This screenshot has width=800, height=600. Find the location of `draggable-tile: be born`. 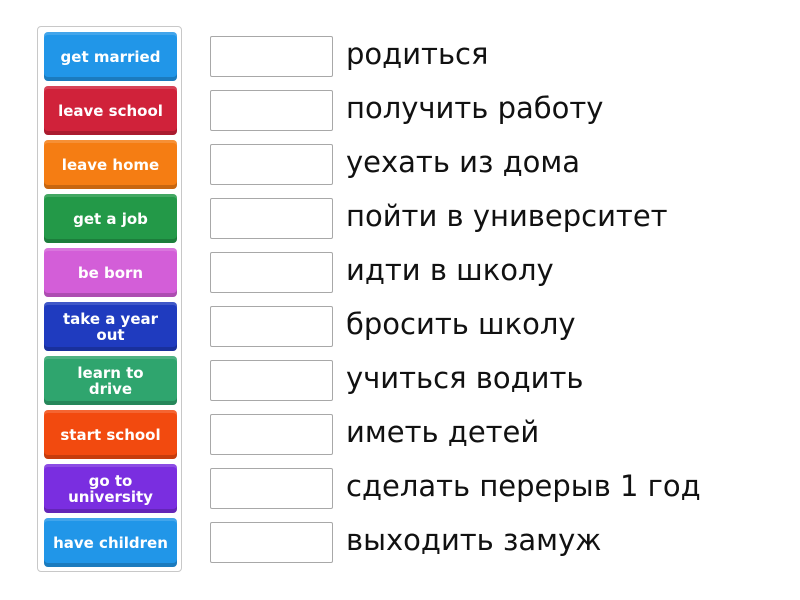

draggable-tile: be born is located at coordinates (110, 272).